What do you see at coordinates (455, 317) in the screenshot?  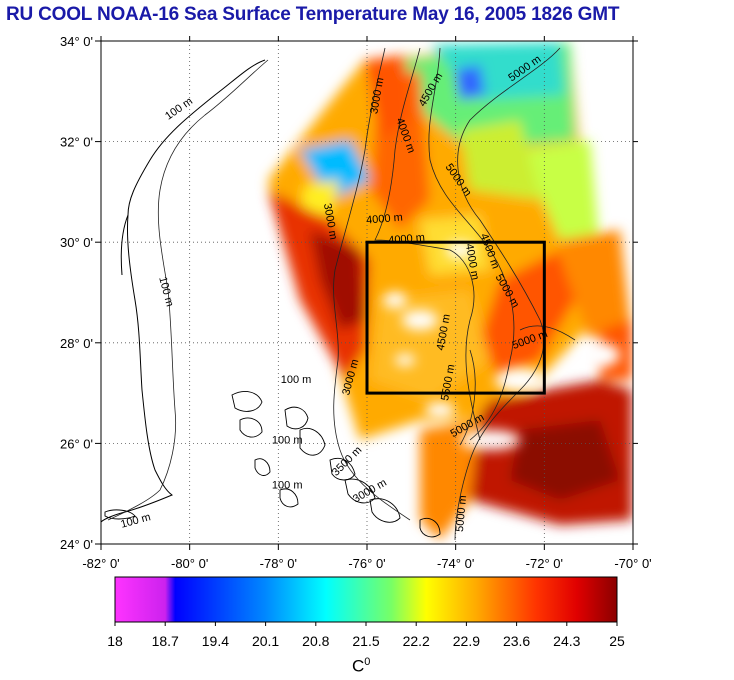 I see `study-box` at bounding box center [455, 317].